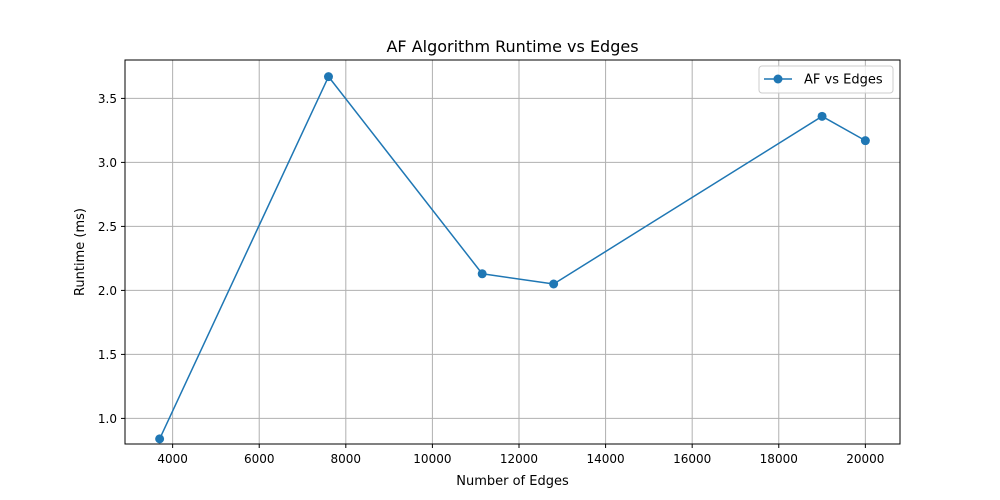 The height and width of the screenshot is (500, 1000). What do you see at coordinates (346, 459) in the screenshot?
I see `x-tick-label: 8000` at bounding box center [346, 459].